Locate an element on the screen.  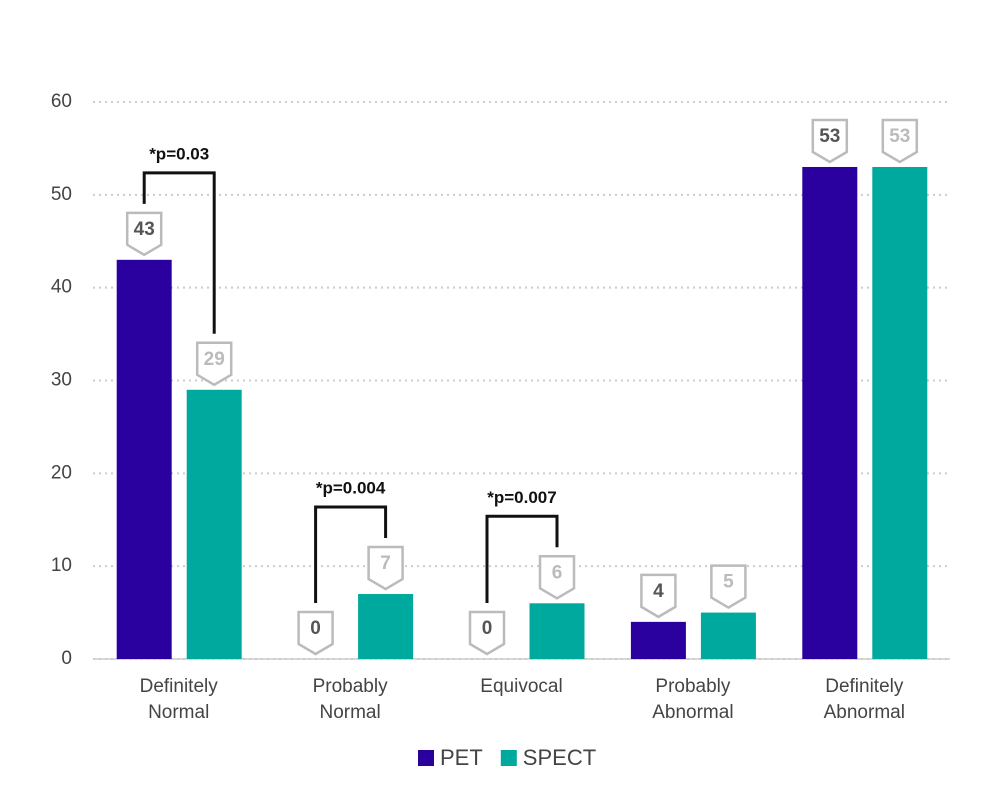
value-label: 5 is located at coordinates (728, 582).